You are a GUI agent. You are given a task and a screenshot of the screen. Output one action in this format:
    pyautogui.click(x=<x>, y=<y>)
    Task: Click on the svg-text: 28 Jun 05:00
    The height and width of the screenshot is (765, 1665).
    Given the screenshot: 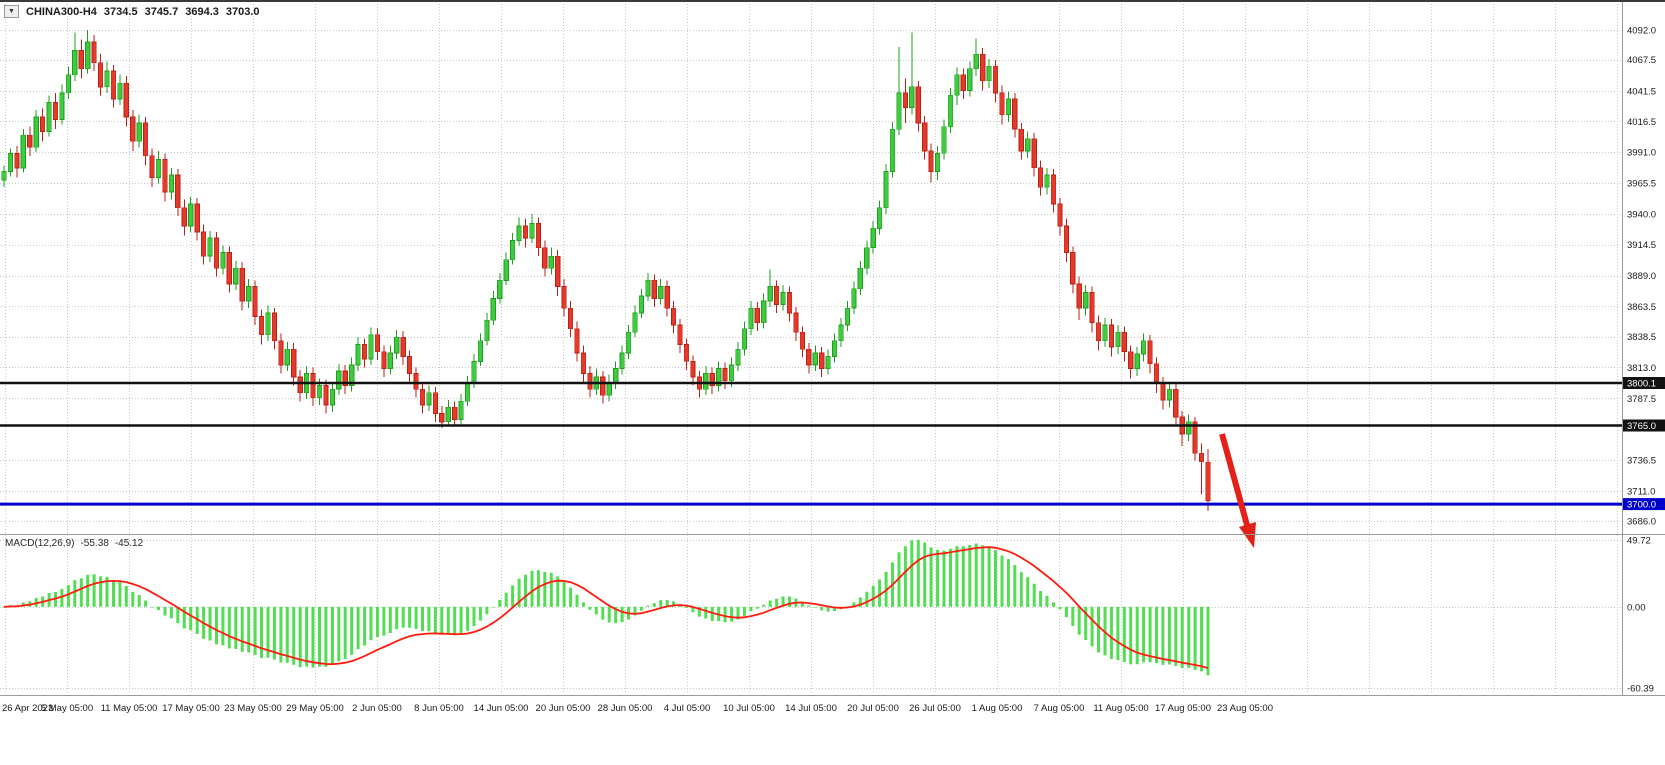 What is the action you would take?
    pyautogui.click(x=625, y=708)
    